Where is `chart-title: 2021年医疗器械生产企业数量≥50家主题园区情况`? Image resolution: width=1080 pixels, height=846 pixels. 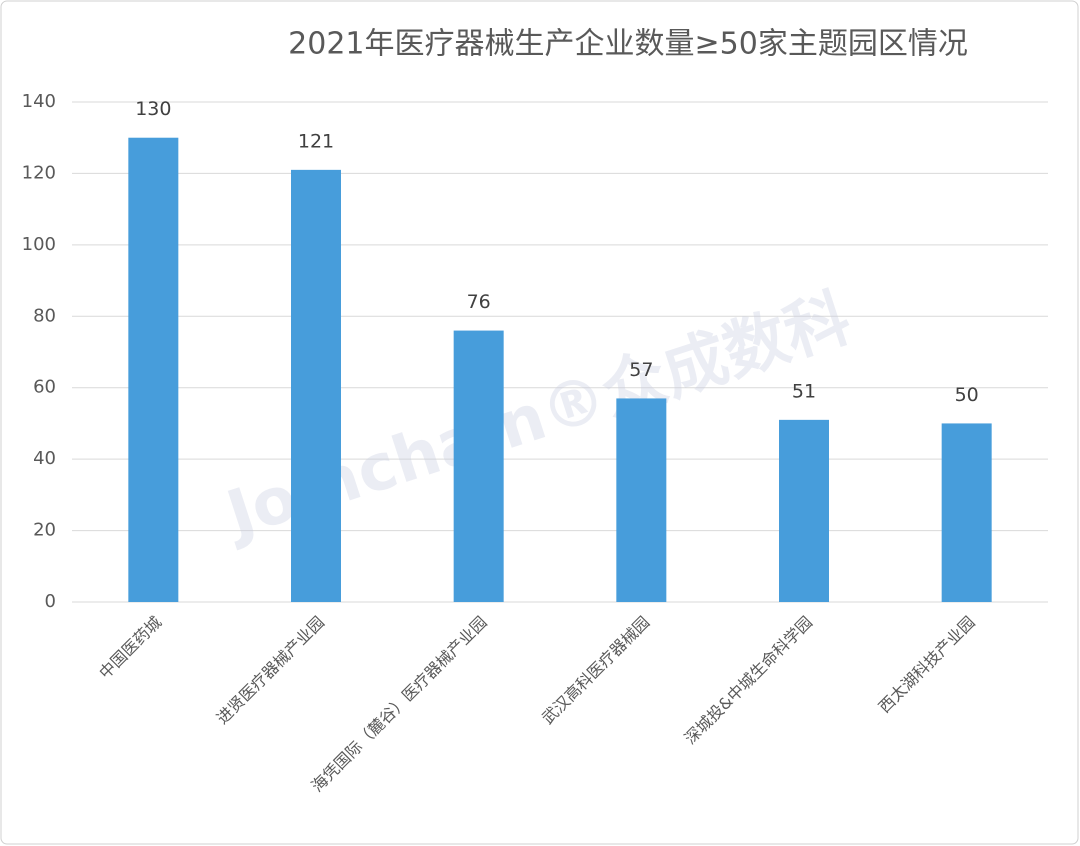 chart-title: 2021年医疗器械生产企业数量≥50家主题园区情况 is located at coordinates (628, 44).